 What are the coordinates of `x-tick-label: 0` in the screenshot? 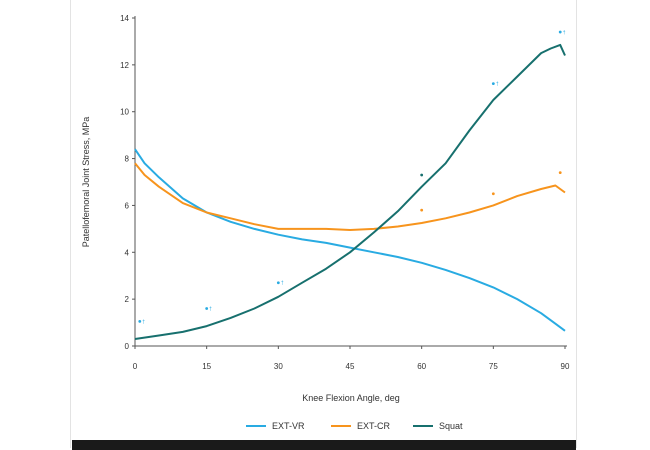 It's located at (135, 366).